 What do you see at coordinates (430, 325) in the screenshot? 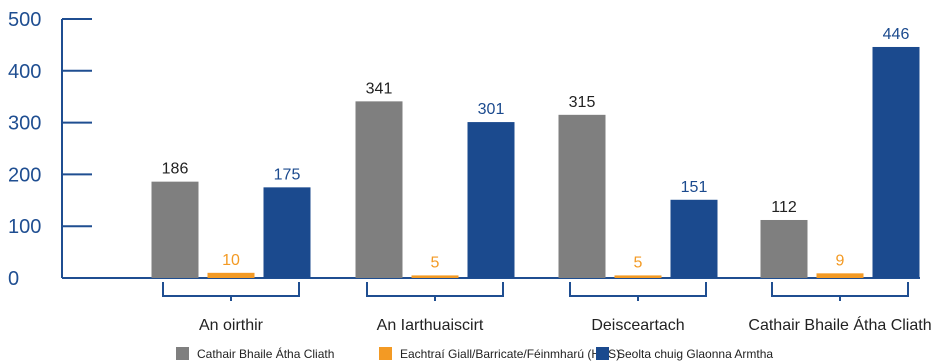
I see `category-label: An Iarthuaiscirt` at bounding box center [430, 325].